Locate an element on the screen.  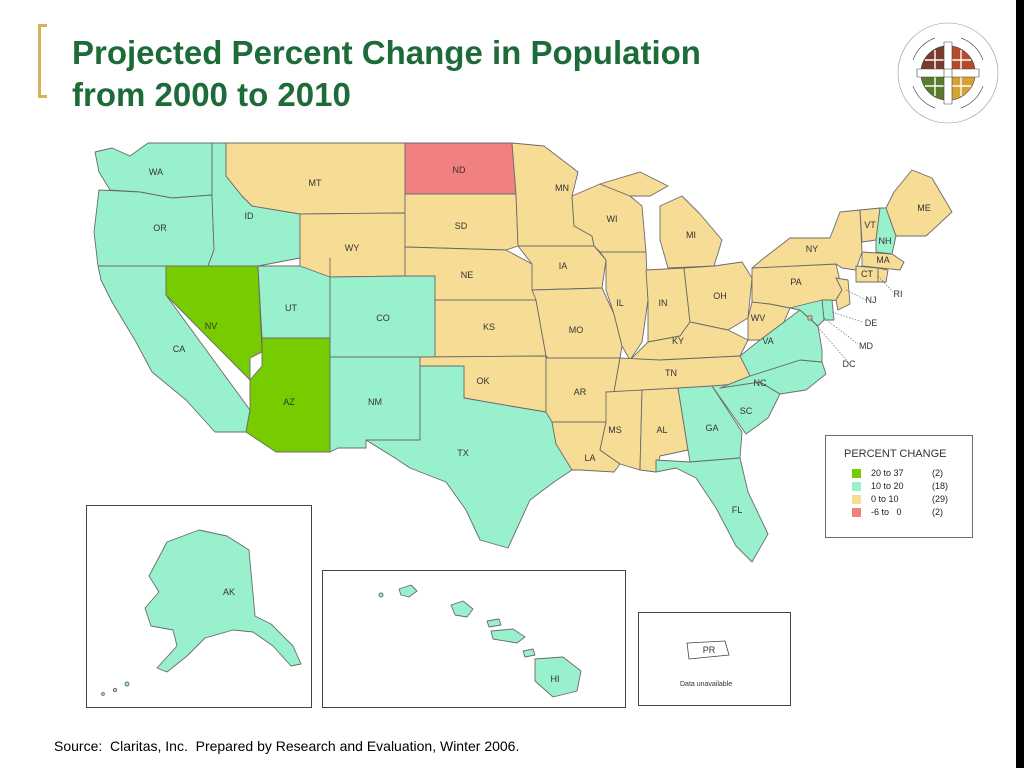
state-label-nv: NV is located at coordinates (211, 326).